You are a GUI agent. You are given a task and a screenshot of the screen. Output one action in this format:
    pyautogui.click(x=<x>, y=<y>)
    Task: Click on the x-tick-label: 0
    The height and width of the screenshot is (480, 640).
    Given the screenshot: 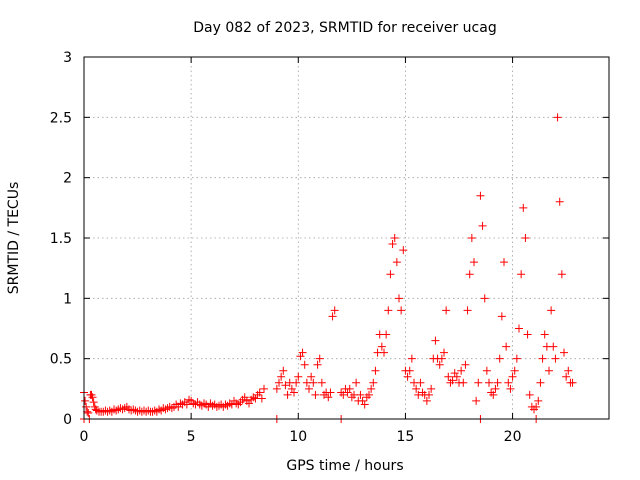 What is the action you would take?
    pyautogui.click(x=84, y=437)
    